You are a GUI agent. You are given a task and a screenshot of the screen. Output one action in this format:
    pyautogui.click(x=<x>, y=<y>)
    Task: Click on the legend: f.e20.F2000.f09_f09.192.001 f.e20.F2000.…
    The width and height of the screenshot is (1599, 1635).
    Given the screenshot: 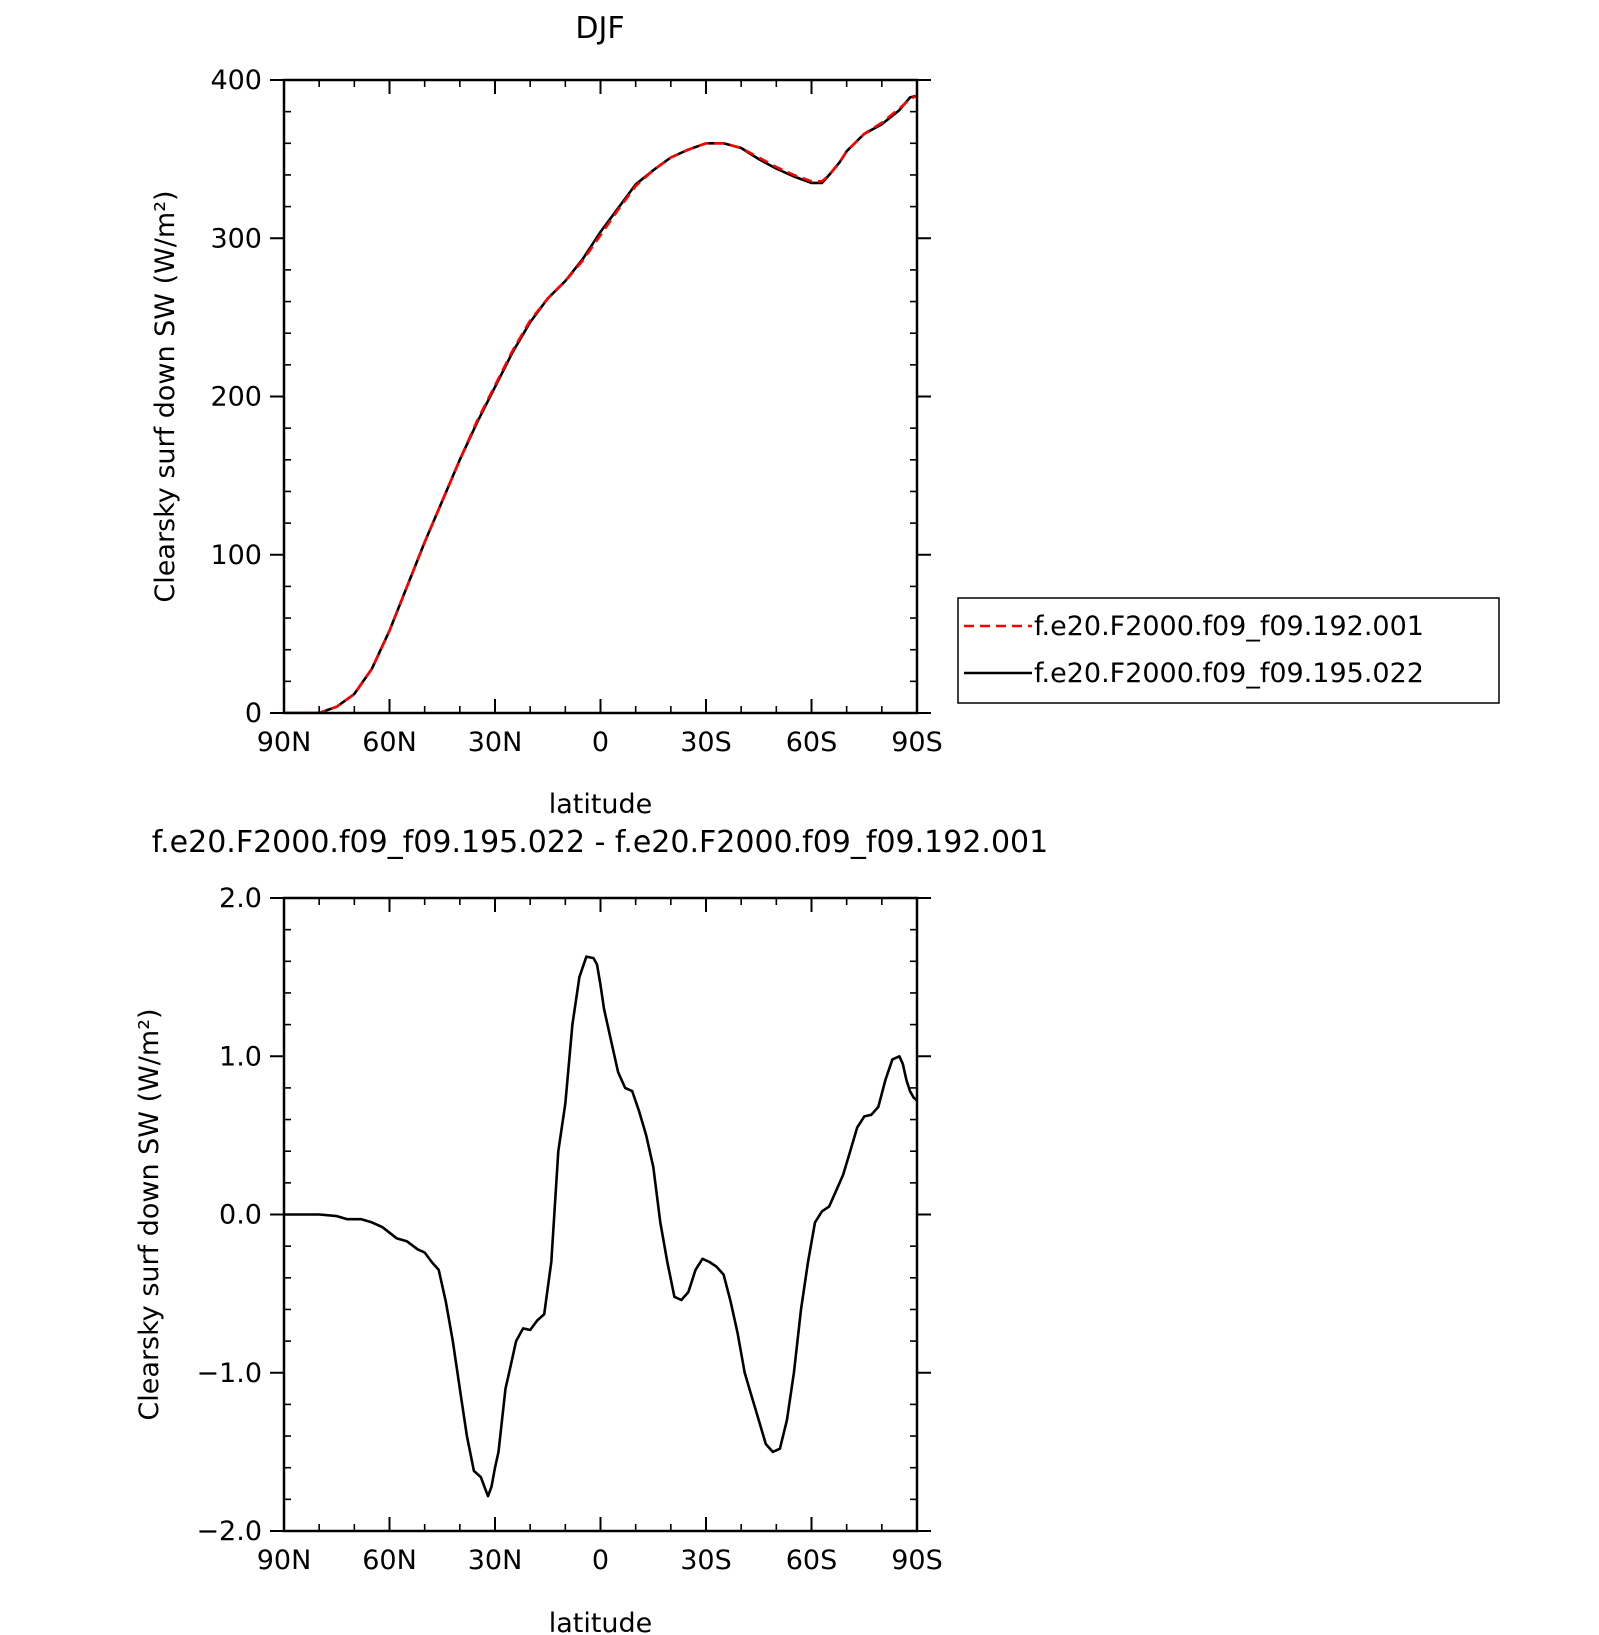 What is the action you would take?
    pyautogui.click(x=1228, y=650)
    